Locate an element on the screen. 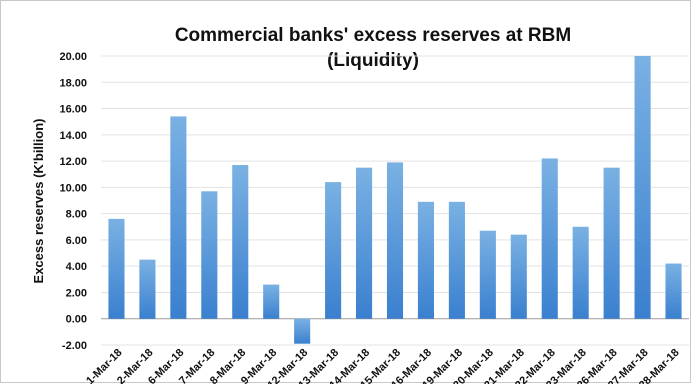 Image resolution: width=691 pixels, height=384 pixels. chart-title: Commercial banks' excess reserves at RBM is located at coordinates (373, 35).